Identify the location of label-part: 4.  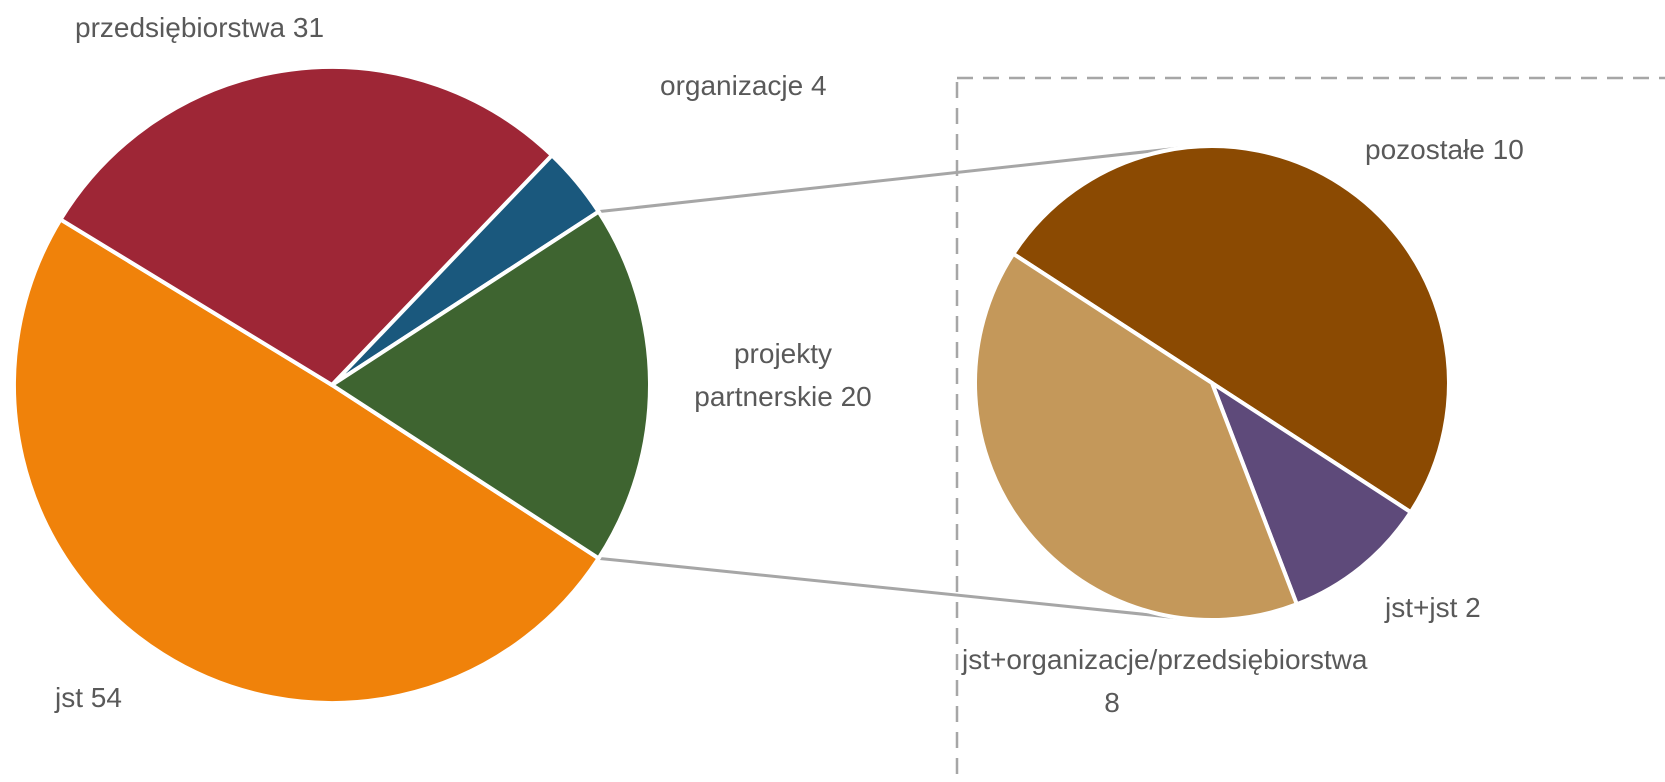
(818, 85).